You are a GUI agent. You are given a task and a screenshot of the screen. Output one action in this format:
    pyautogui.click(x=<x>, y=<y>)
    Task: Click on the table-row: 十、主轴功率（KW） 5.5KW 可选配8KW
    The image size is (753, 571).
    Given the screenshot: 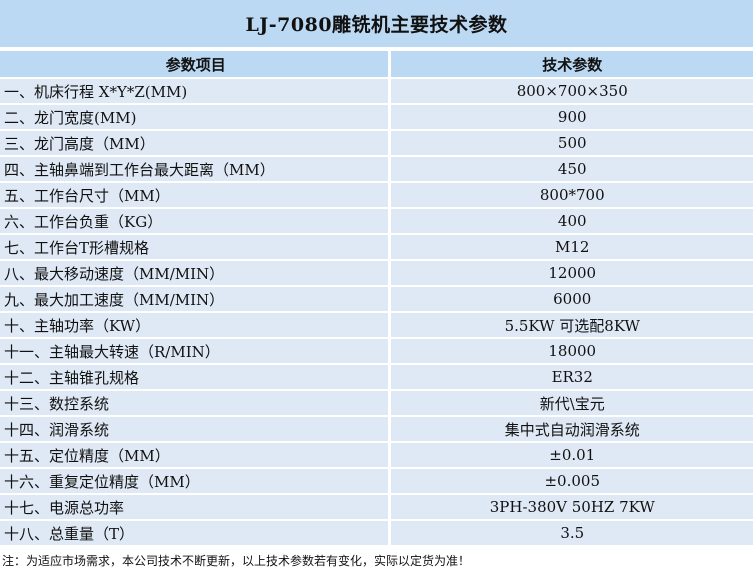 What is the action you would take?
    pyautogui.click(x=376, y=325)
    